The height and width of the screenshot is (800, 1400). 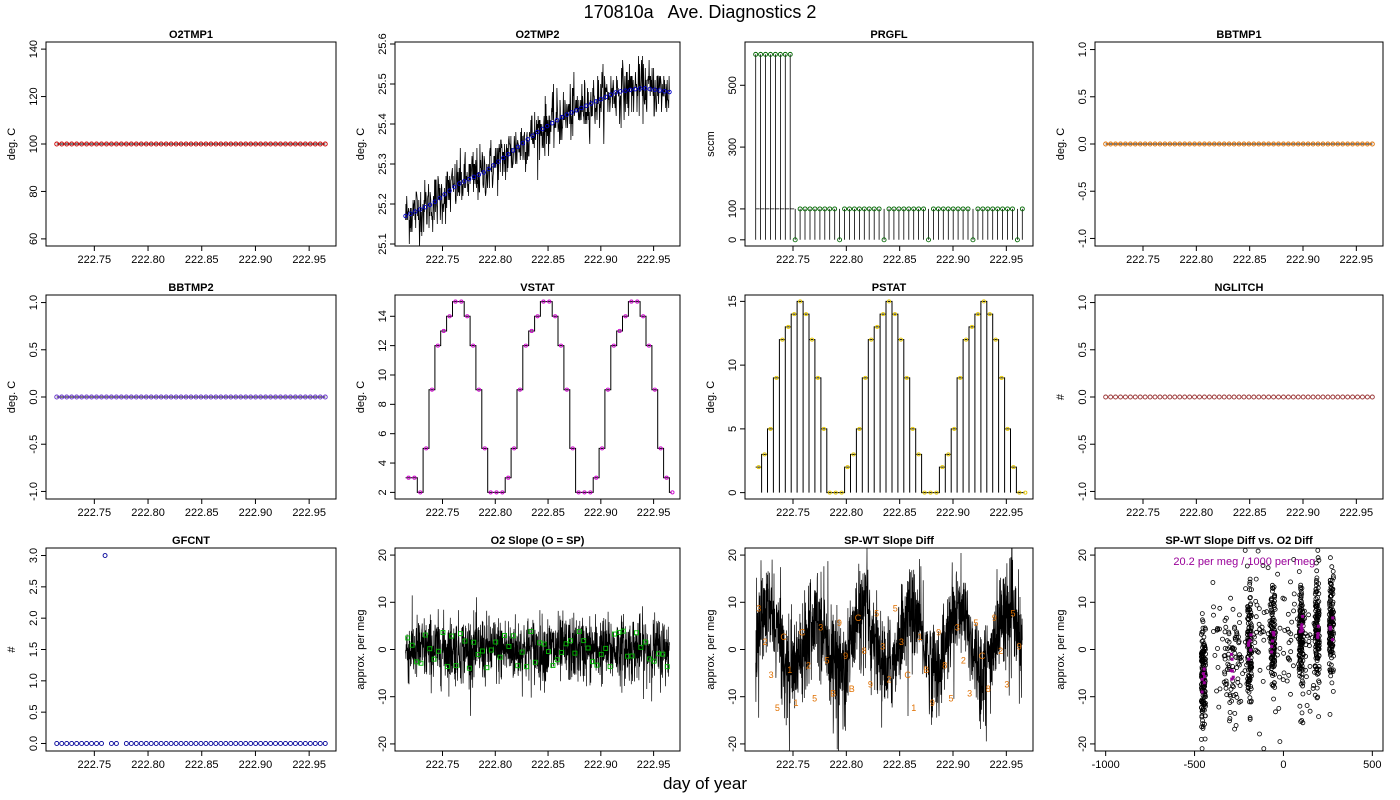 I want to click on point-label: 1, so click(x=919, y=637).